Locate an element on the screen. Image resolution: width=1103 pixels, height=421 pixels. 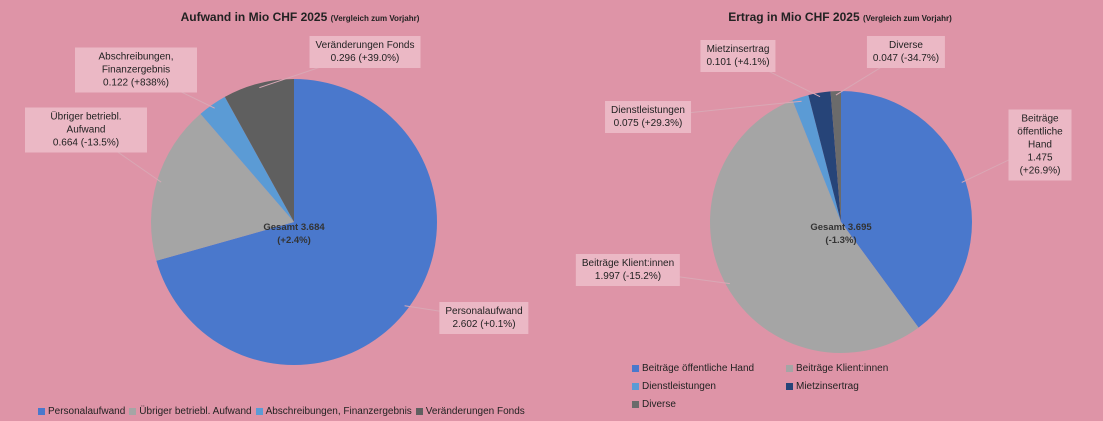
legend-item: Übriger betriebl. Aufwand is located at coordinates (190, 411).